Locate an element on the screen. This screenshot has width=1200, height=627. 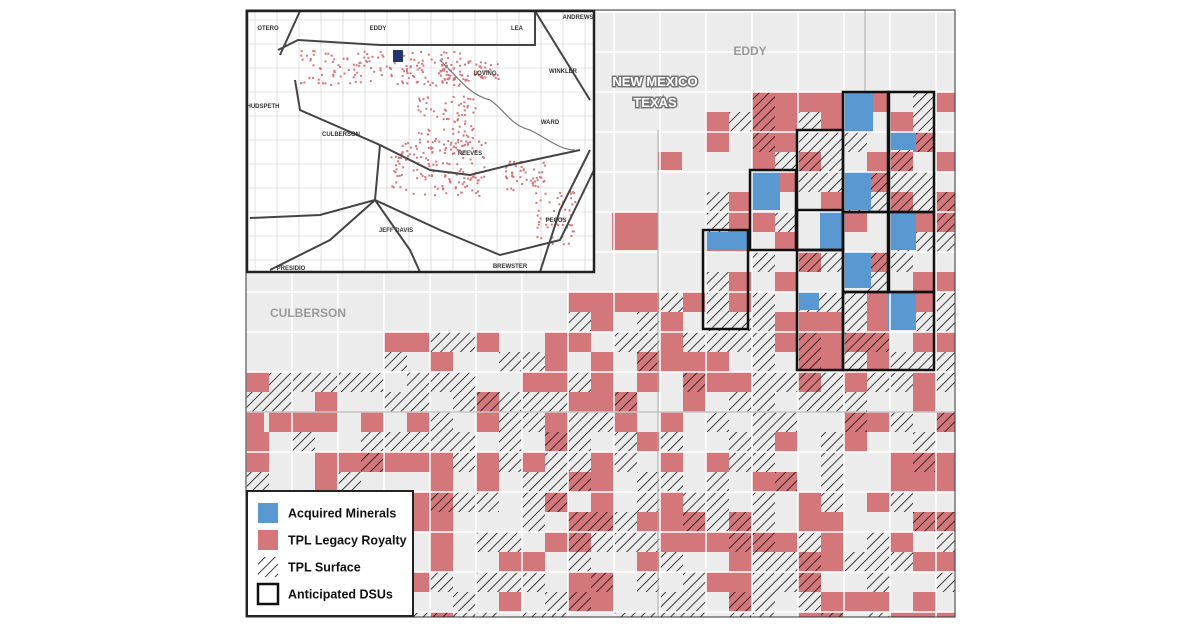
inset-label: CULBERSON is located at coordinates (341, 135).